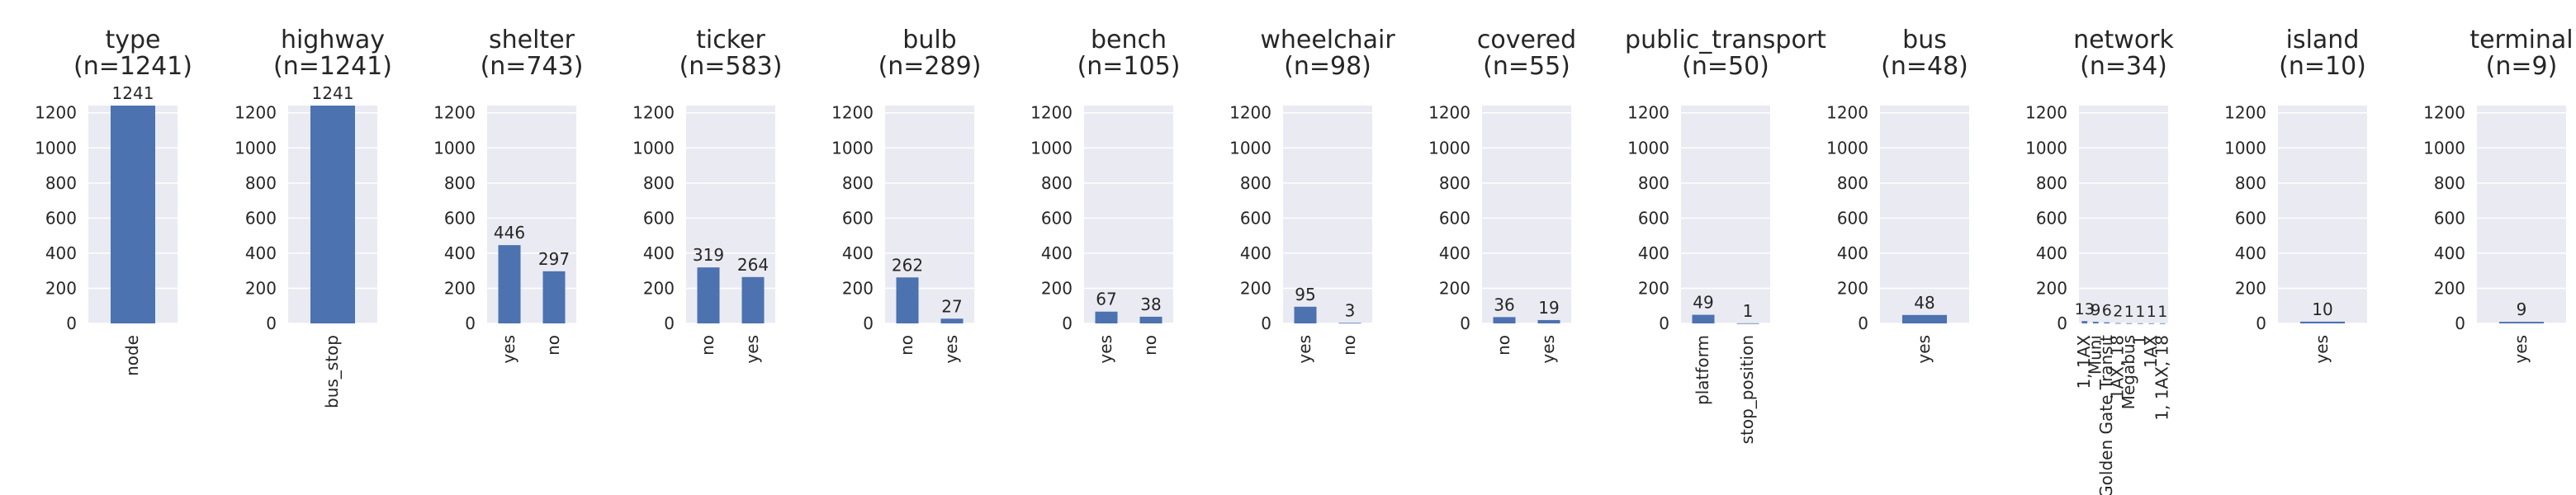 The width and height of the screenshot is (2576, 495). I want to click on x-tick-label: bus_stop, so click(332, 371).